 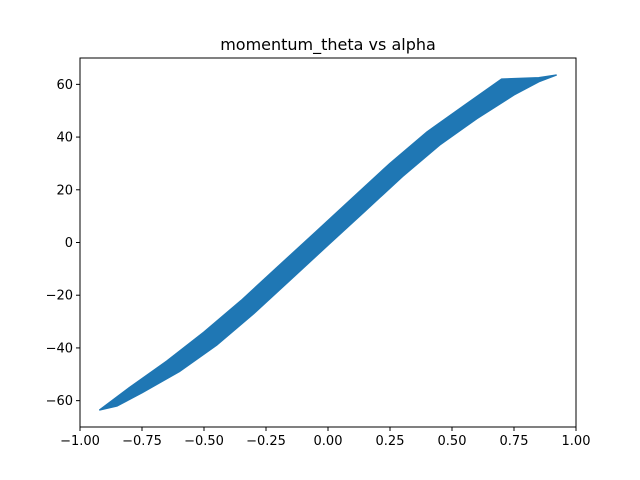 I want to click on x-tick-label: −1.00, so click(x=80, y=441).